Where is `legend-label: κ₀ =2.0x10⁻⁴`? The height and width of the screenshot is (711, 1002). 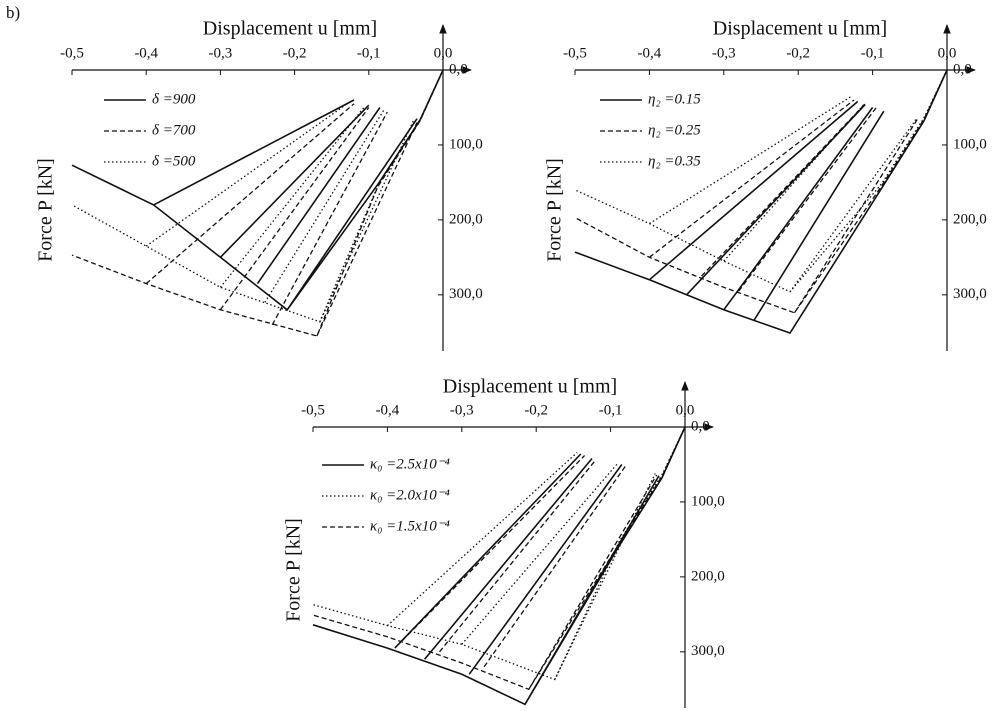 legend-label: κ₀ =2.0x10⁻⁴ is located at coordinates (410, 495).